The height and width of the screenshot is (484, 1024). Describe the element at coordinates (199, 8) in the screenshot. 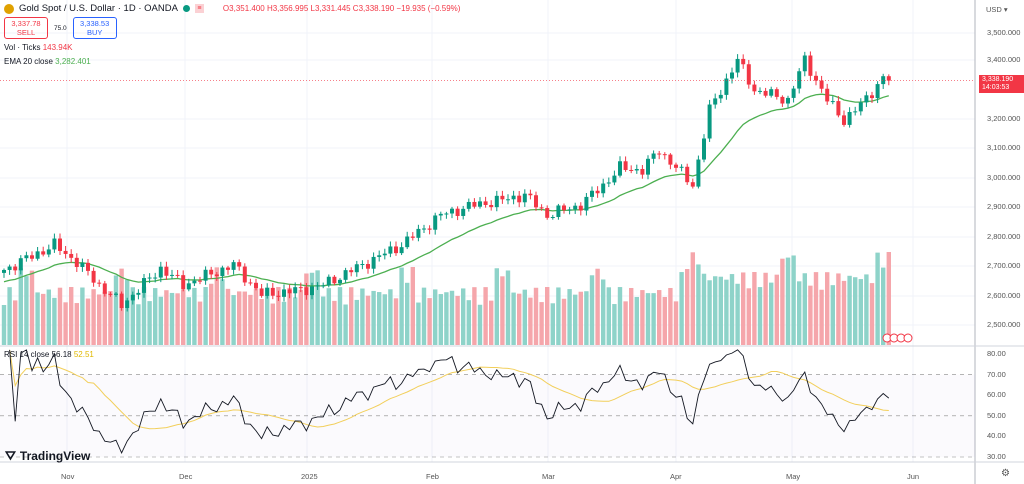

I see `menu-icon: ≡` at that location.